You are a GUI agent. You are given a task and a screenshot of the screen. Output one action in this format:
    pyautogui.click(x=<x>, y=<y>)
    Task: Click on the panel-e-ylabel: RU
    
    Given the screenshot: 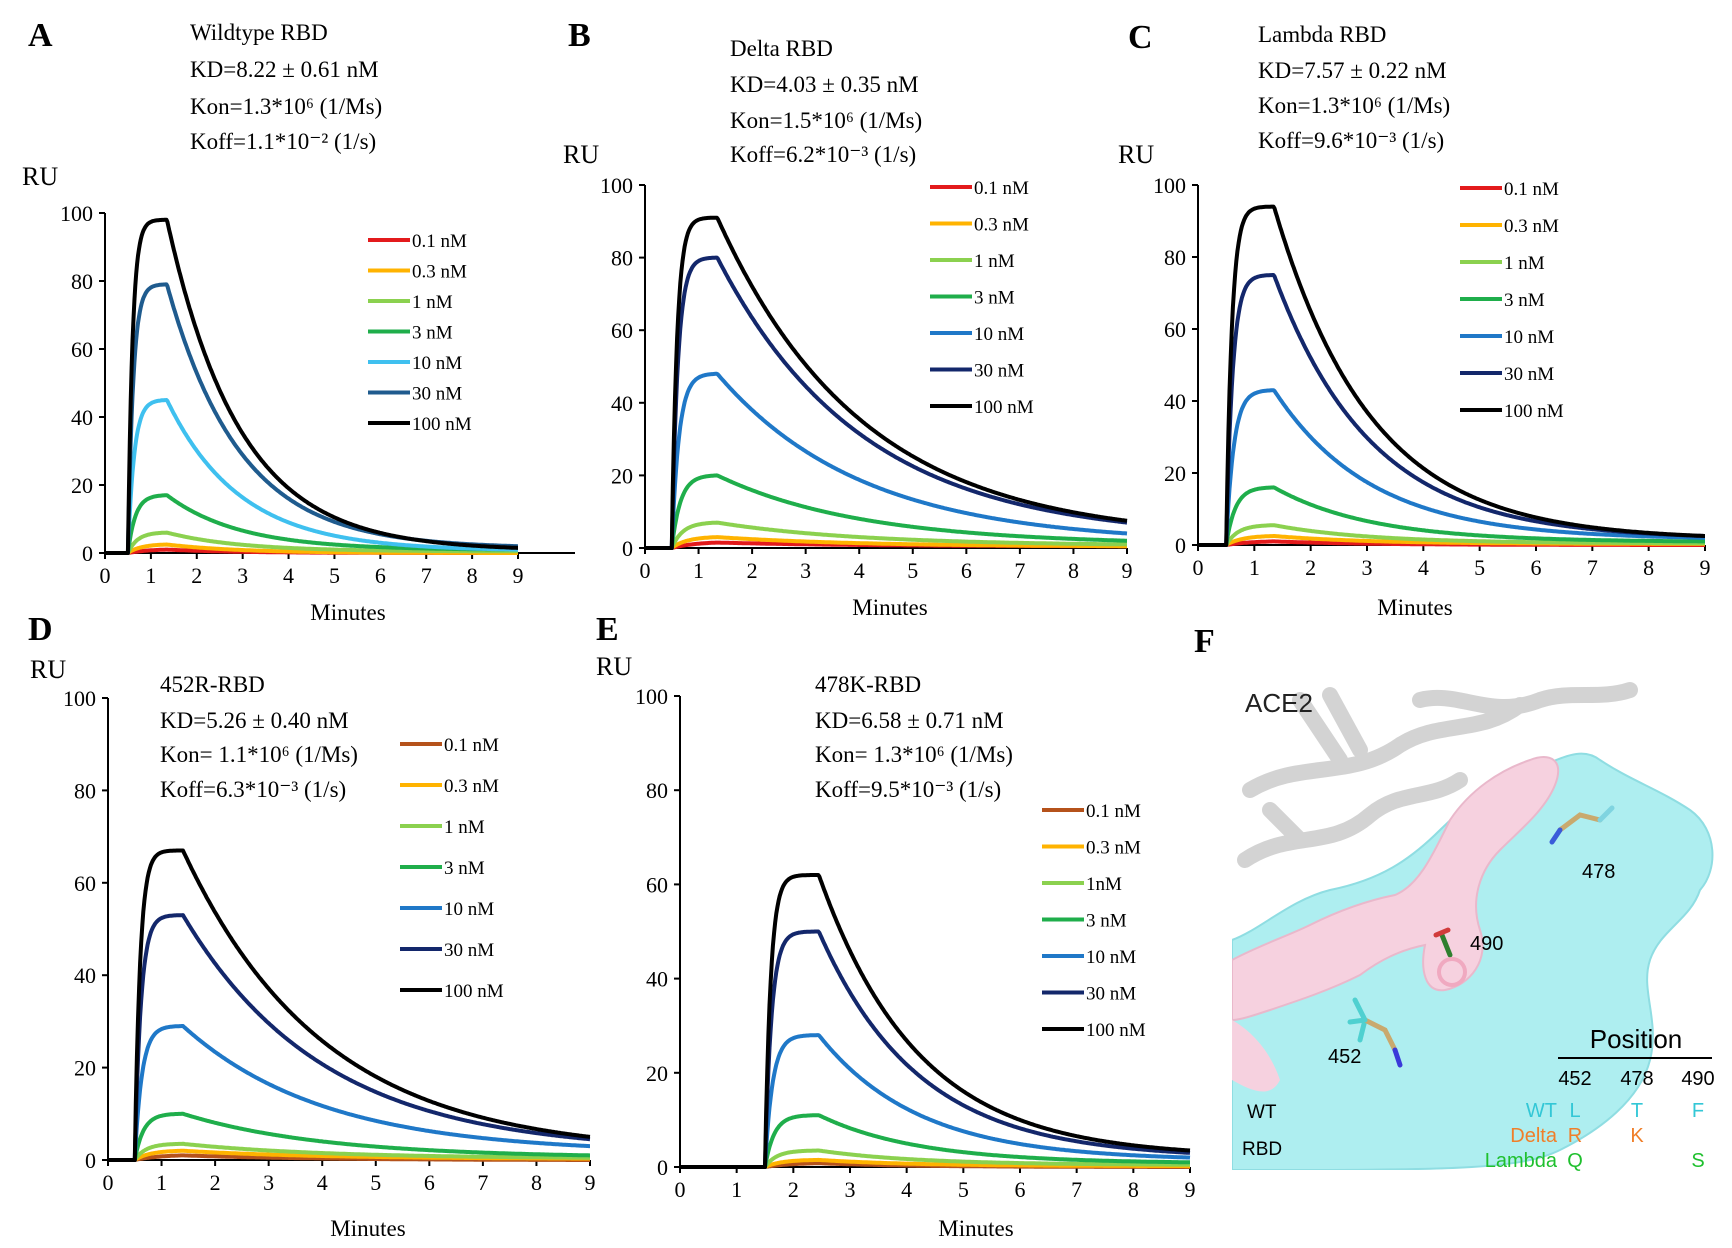 What is the action you would take?
    pyautogui.click(x=614, y=666)
    